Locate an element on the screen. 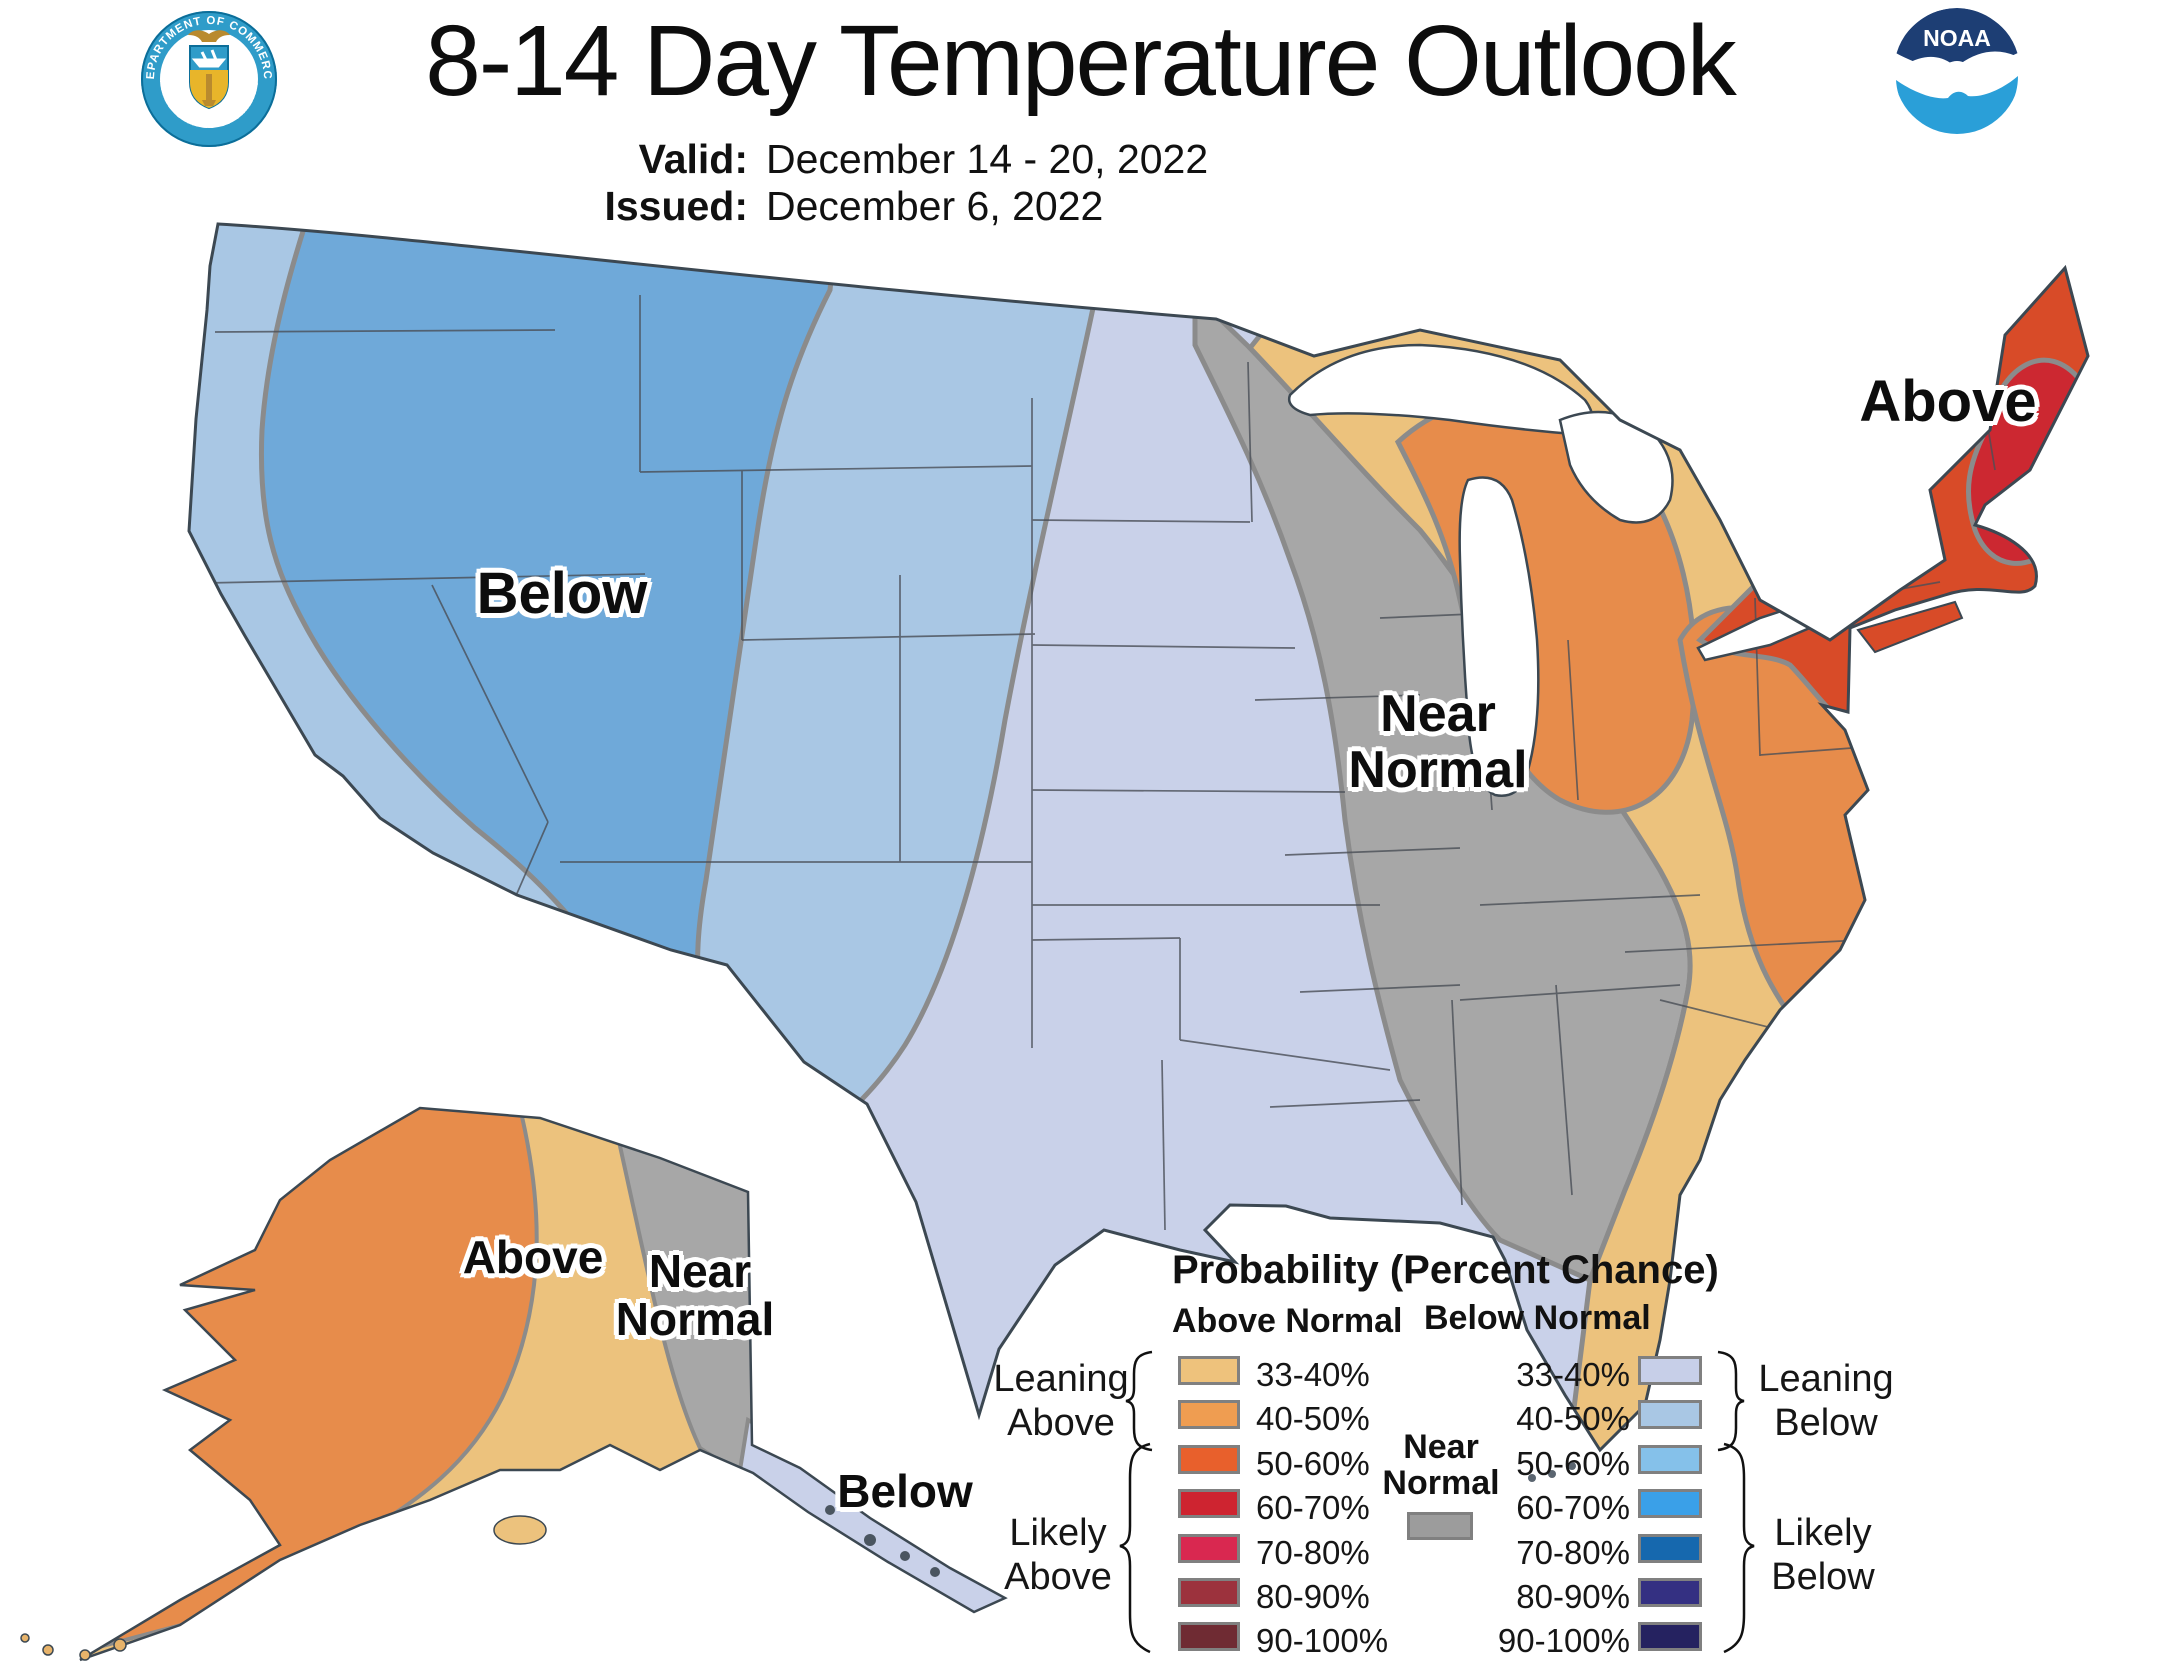  leaning-below-label-2: Below is located at coordinates (1826, 1423).